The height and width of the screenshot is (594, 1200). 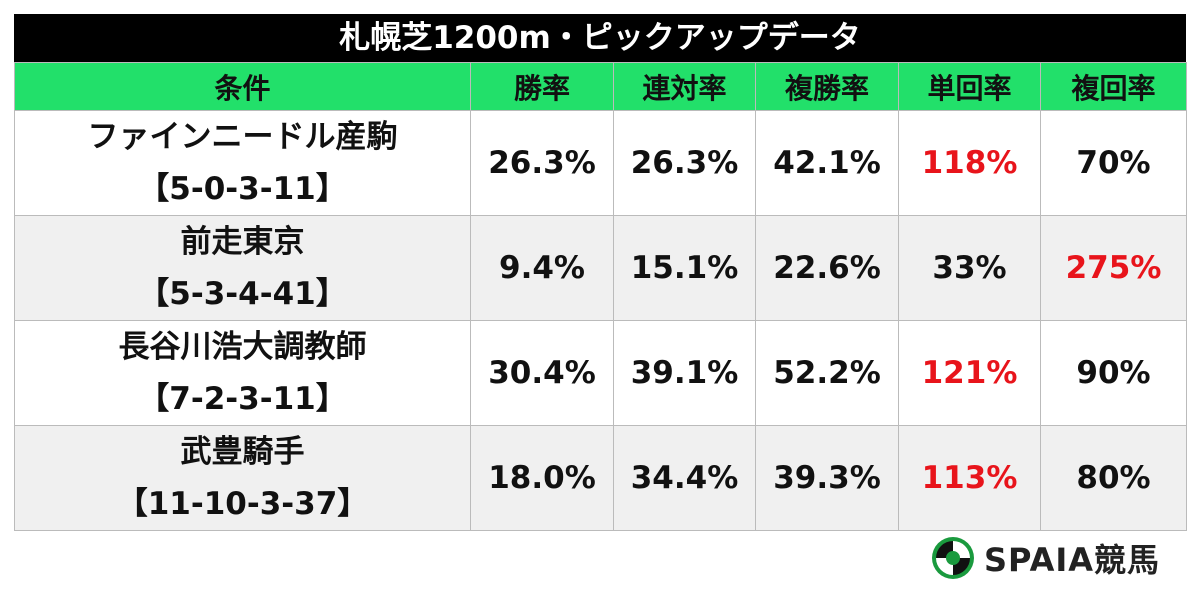 I want to click on value-cell: 34.4%, so click(x=684, y=478).